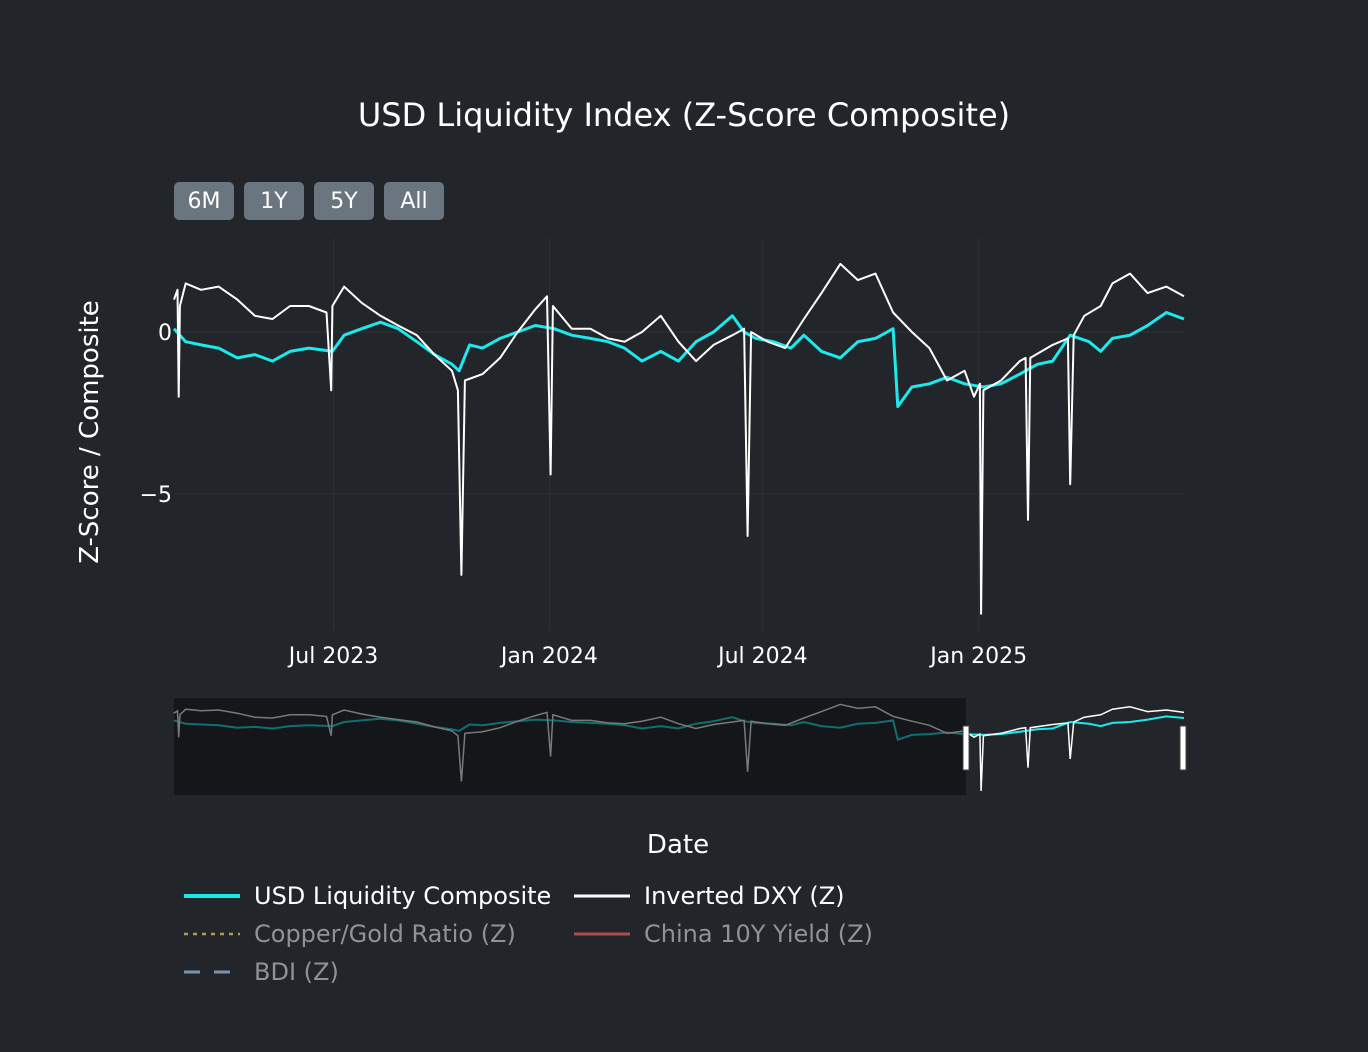  I want to click on range-button-all: All, so click(414, 201).